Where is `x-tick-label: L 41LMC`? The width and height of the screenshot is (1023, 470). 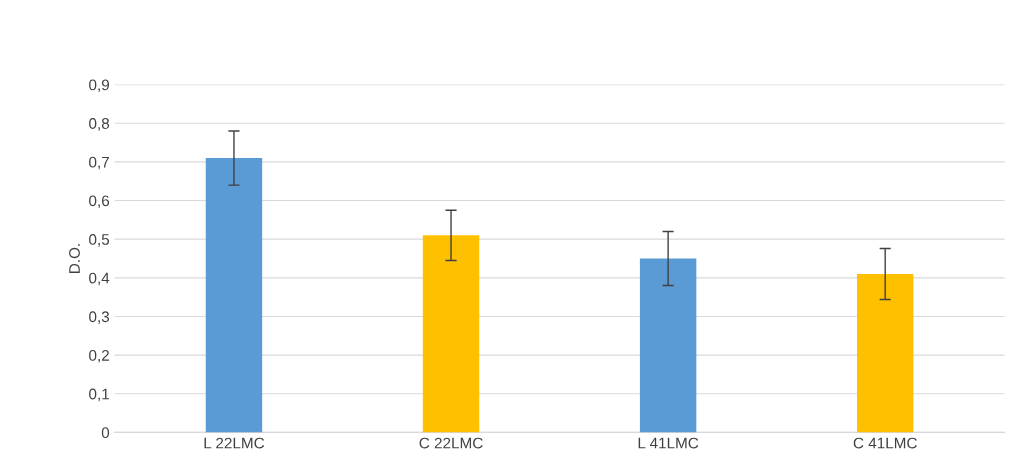
x-tick-label: L 41LMC is located at coordinates (668, 443).